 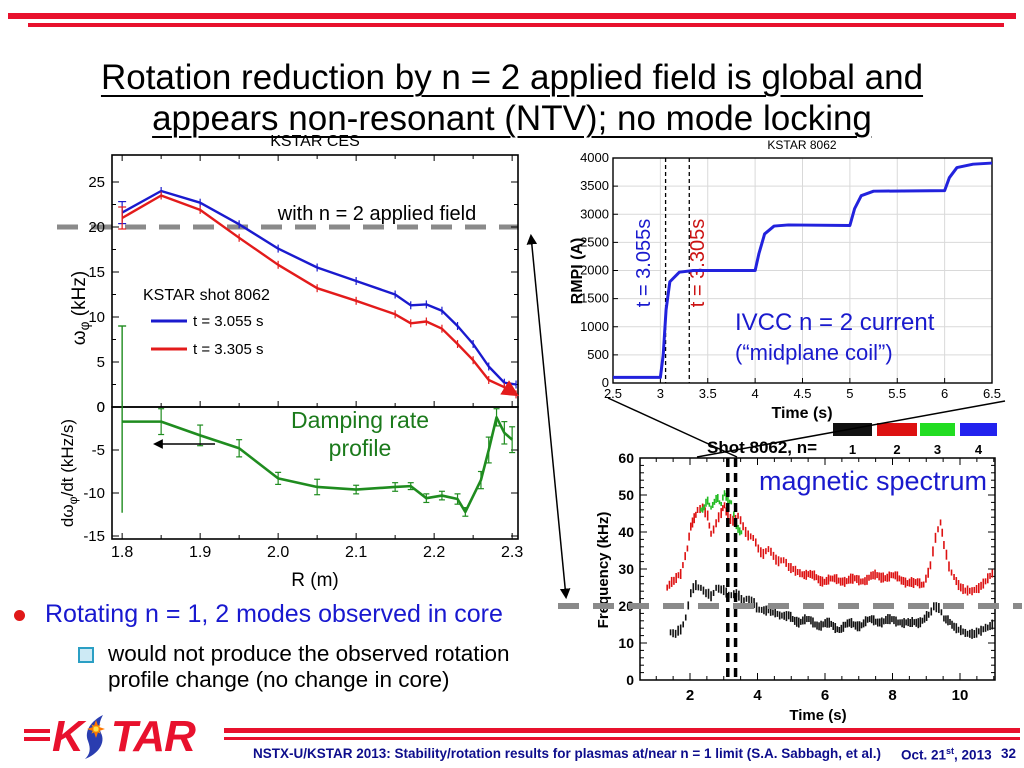 I want to click on footer-date-day: Oct. 21, so click(x=924, y=755).